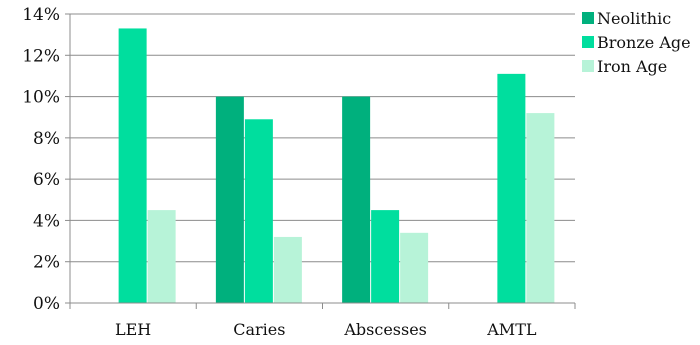 The height and width of the screenshot is (345, 700). Describe the element at coordinates (133, 329) in the screenshot. I see `x-category-label: LEH` at that location.